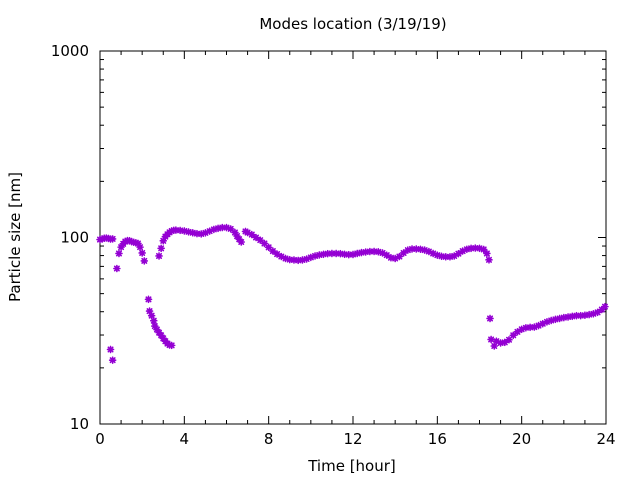 This screenshot has height=480, width=640. What do you see at coordinates (437, 439) in the screenshot?
I see `x-tick-label: 16` at bounding box center [437, 439].